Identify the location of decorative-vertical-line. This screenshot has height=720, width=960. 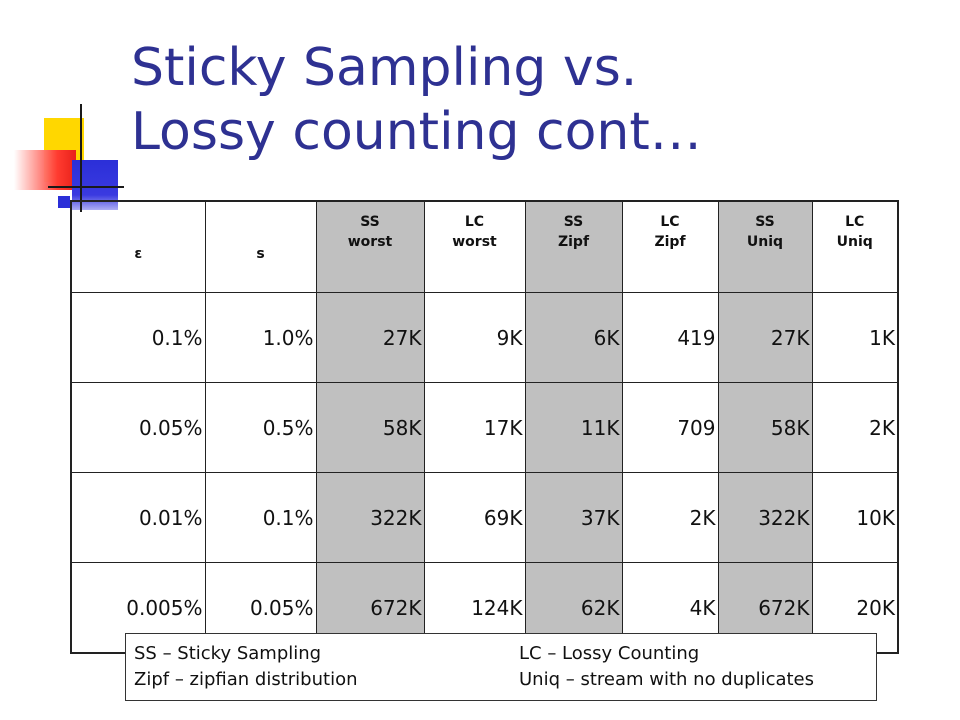
(81, 158).